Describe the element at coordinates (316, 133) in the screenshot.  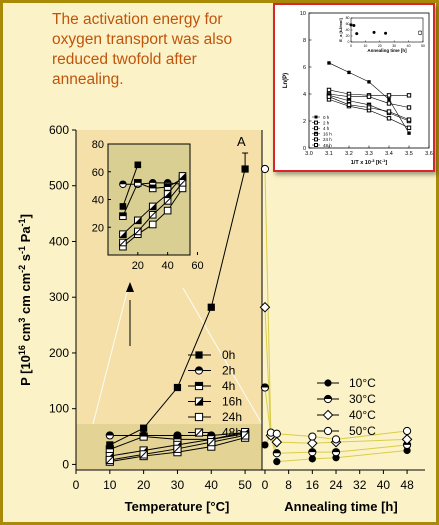
I see `arr-legend-marker-16-h-fill` at that location.